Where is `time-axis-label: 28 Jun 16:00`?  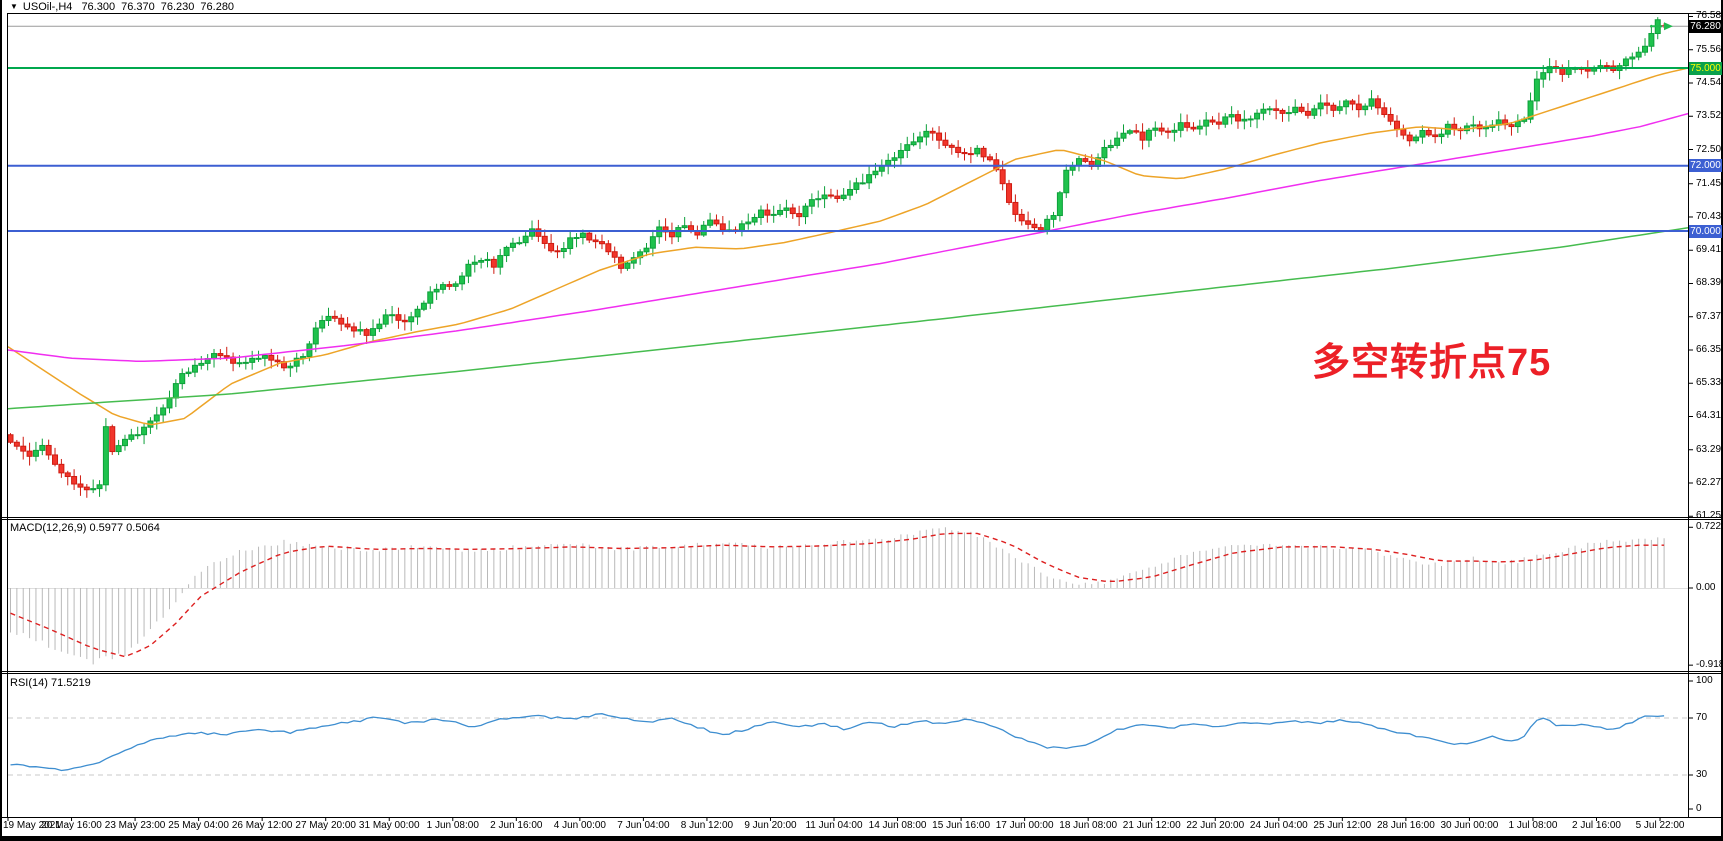
time-axis-label: 28 Jun 16:00 is located at coordinates (1405, 825).